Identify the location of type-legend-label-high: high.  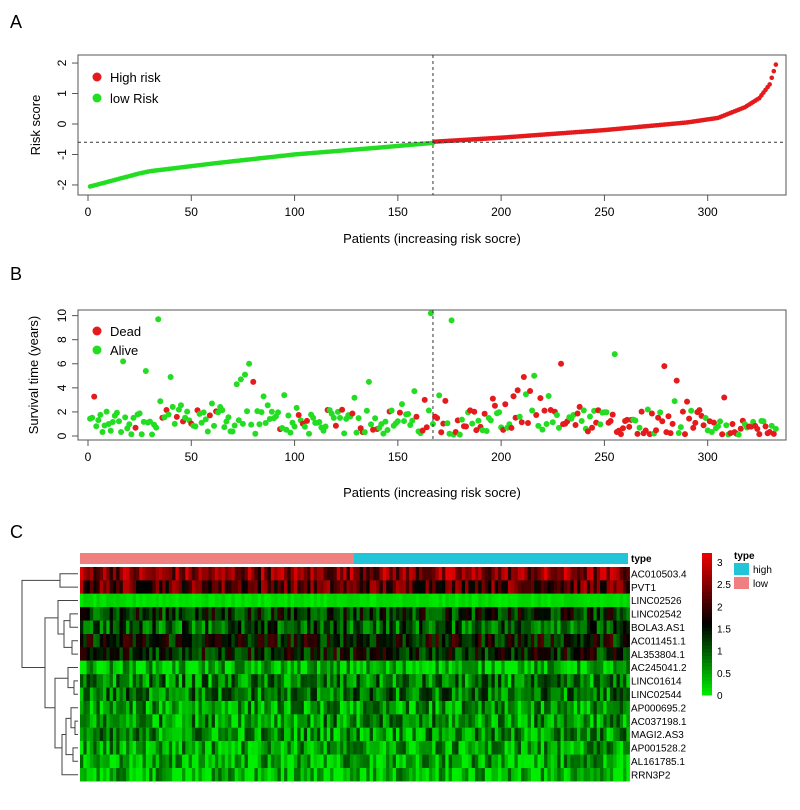
(762, 570).